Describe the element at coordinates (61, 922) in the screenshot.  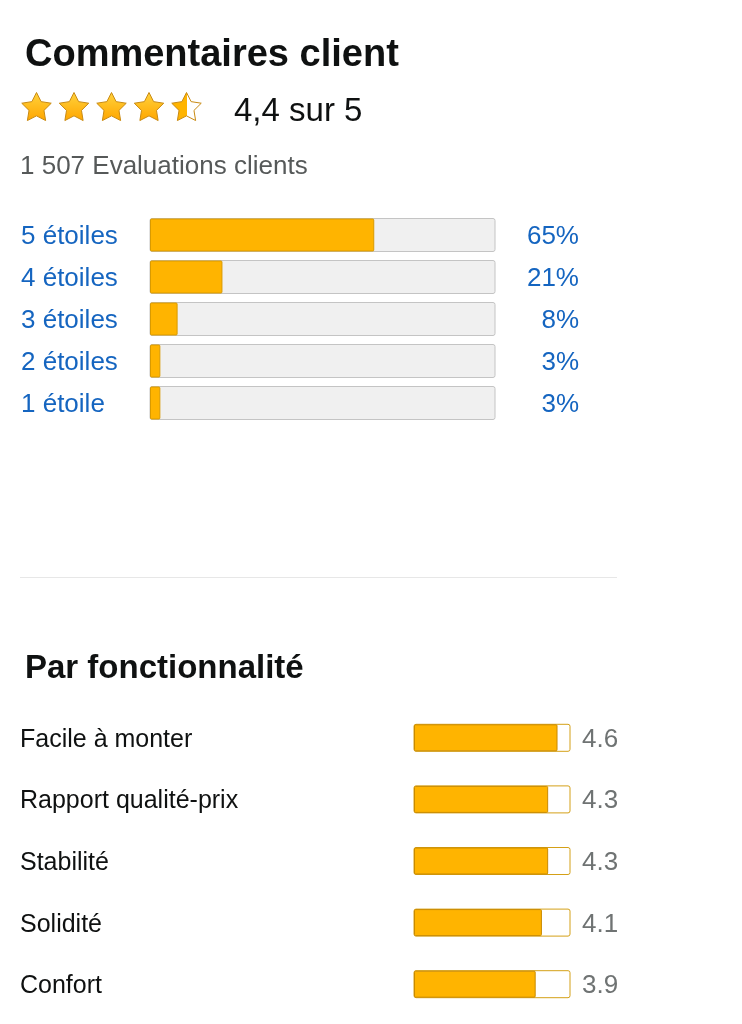
I see `y-tick-label: Solidité` at that location.